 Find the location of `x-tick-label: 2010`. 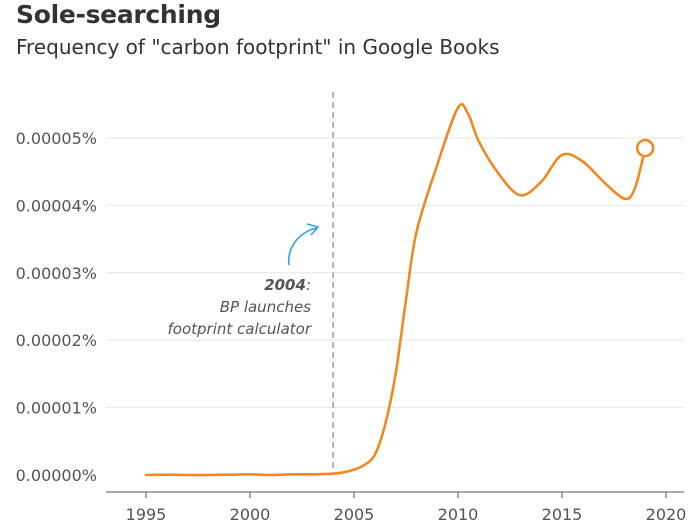

x-tick-label: 2010 is located at coordinates (458, 514).